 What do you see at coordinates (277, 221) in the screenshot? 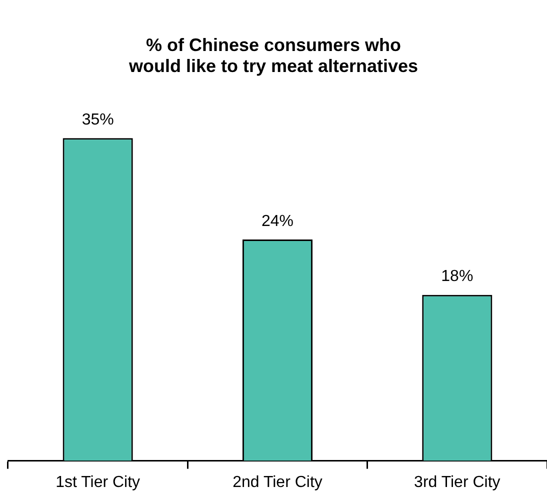
I see `data-label: 24%` at bounding box center [277, 221].